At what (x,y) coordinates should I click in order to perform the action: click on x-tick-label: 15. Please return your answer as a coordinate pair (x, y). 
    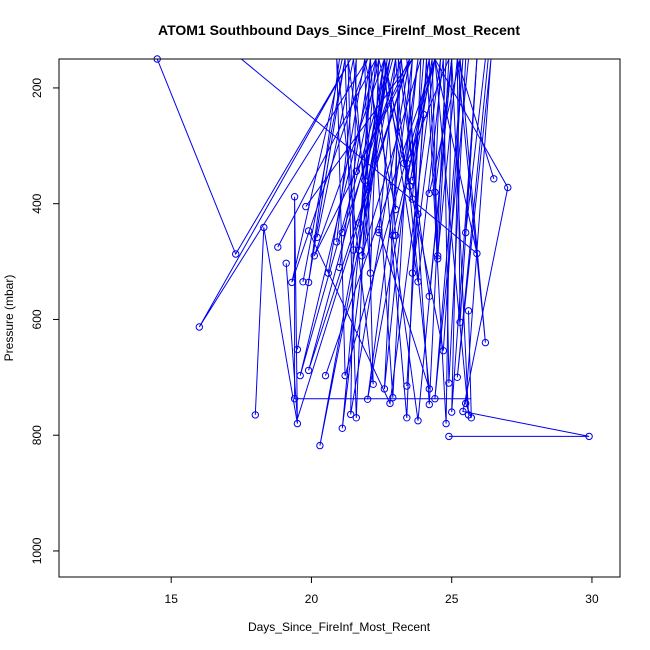
    Looking at the image, I should click on (172, 599).